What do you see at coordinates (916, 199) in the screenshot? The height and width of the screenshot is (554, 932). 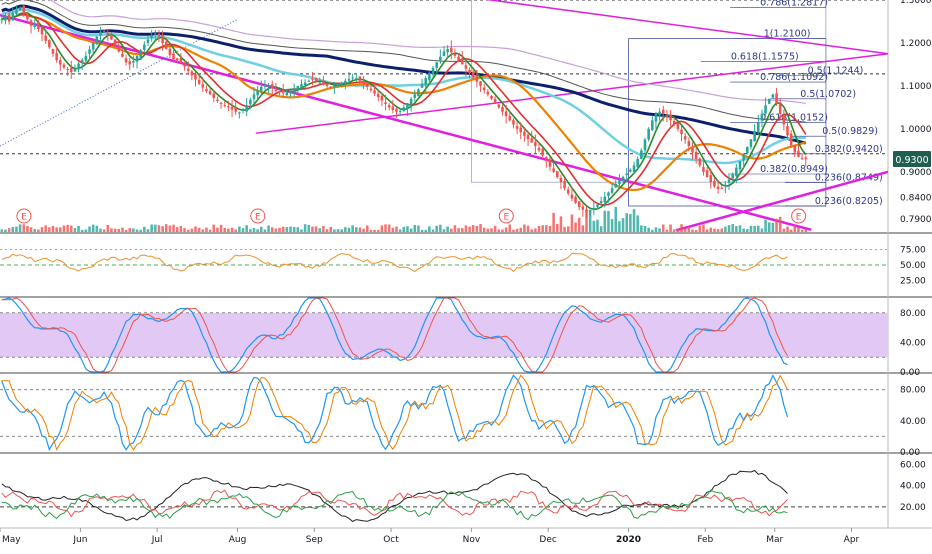 I see `price-axis-tick: 0.8400` at bounding box center [916, 199].